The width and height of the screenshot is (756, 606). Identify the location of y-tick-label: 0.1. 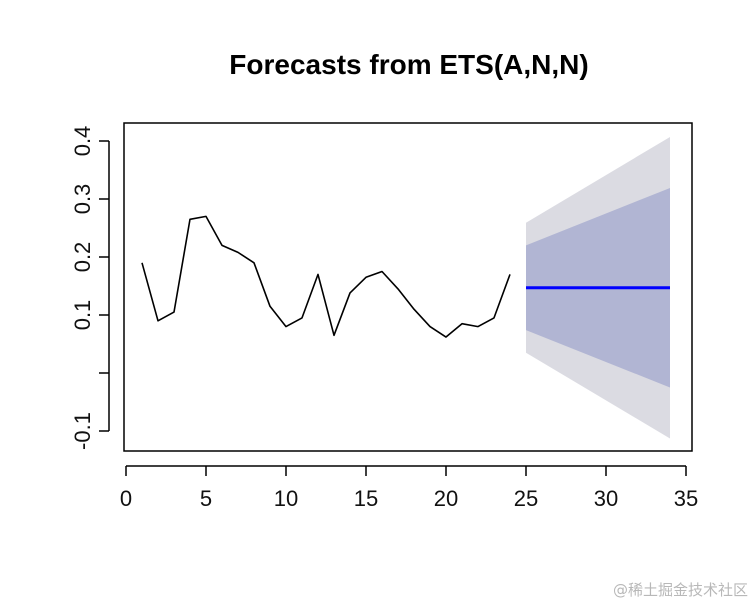
(82, 315).